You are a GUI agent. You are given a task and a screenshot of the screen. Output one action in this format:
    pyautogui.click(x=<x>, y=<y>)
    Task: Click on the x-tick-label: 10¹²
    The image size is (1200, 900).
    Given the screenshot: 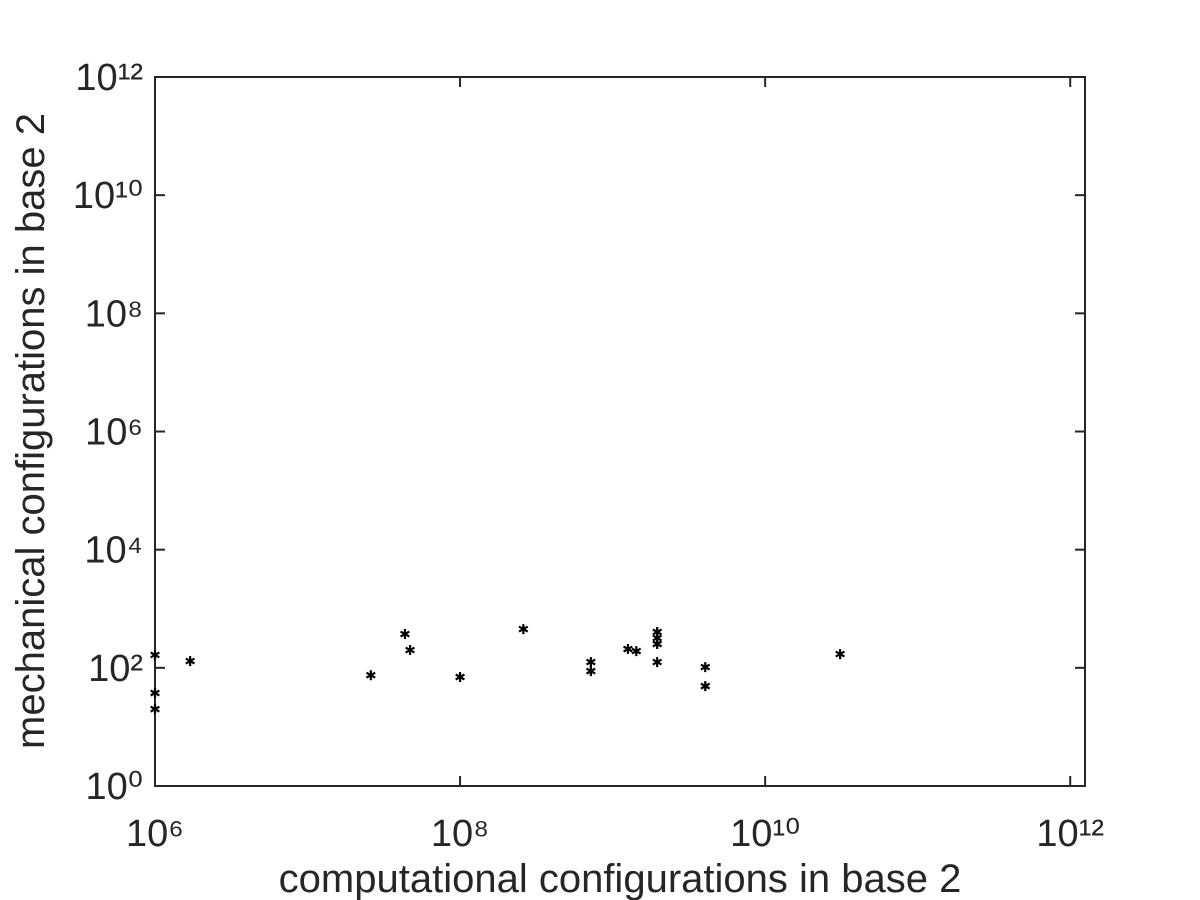 What is the action you would take?
    pyautogui.click(x=1070, y=834)
    